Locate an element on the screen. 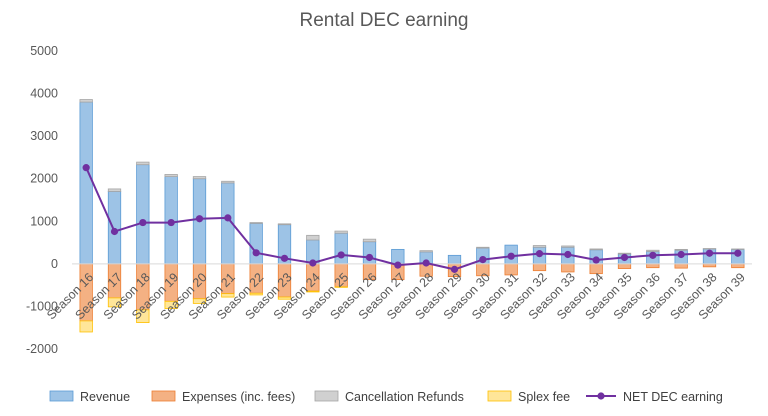  y-tick-label: -2000 is located at coordinates (42, 349).